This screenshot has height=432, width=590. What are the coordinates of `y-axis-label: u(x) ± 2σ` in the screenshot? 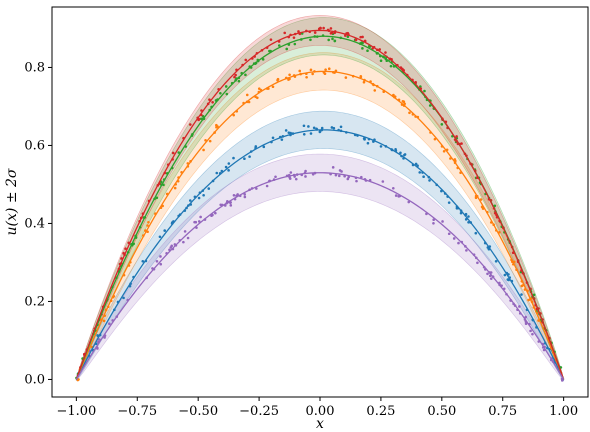 It's located at (12, 201).